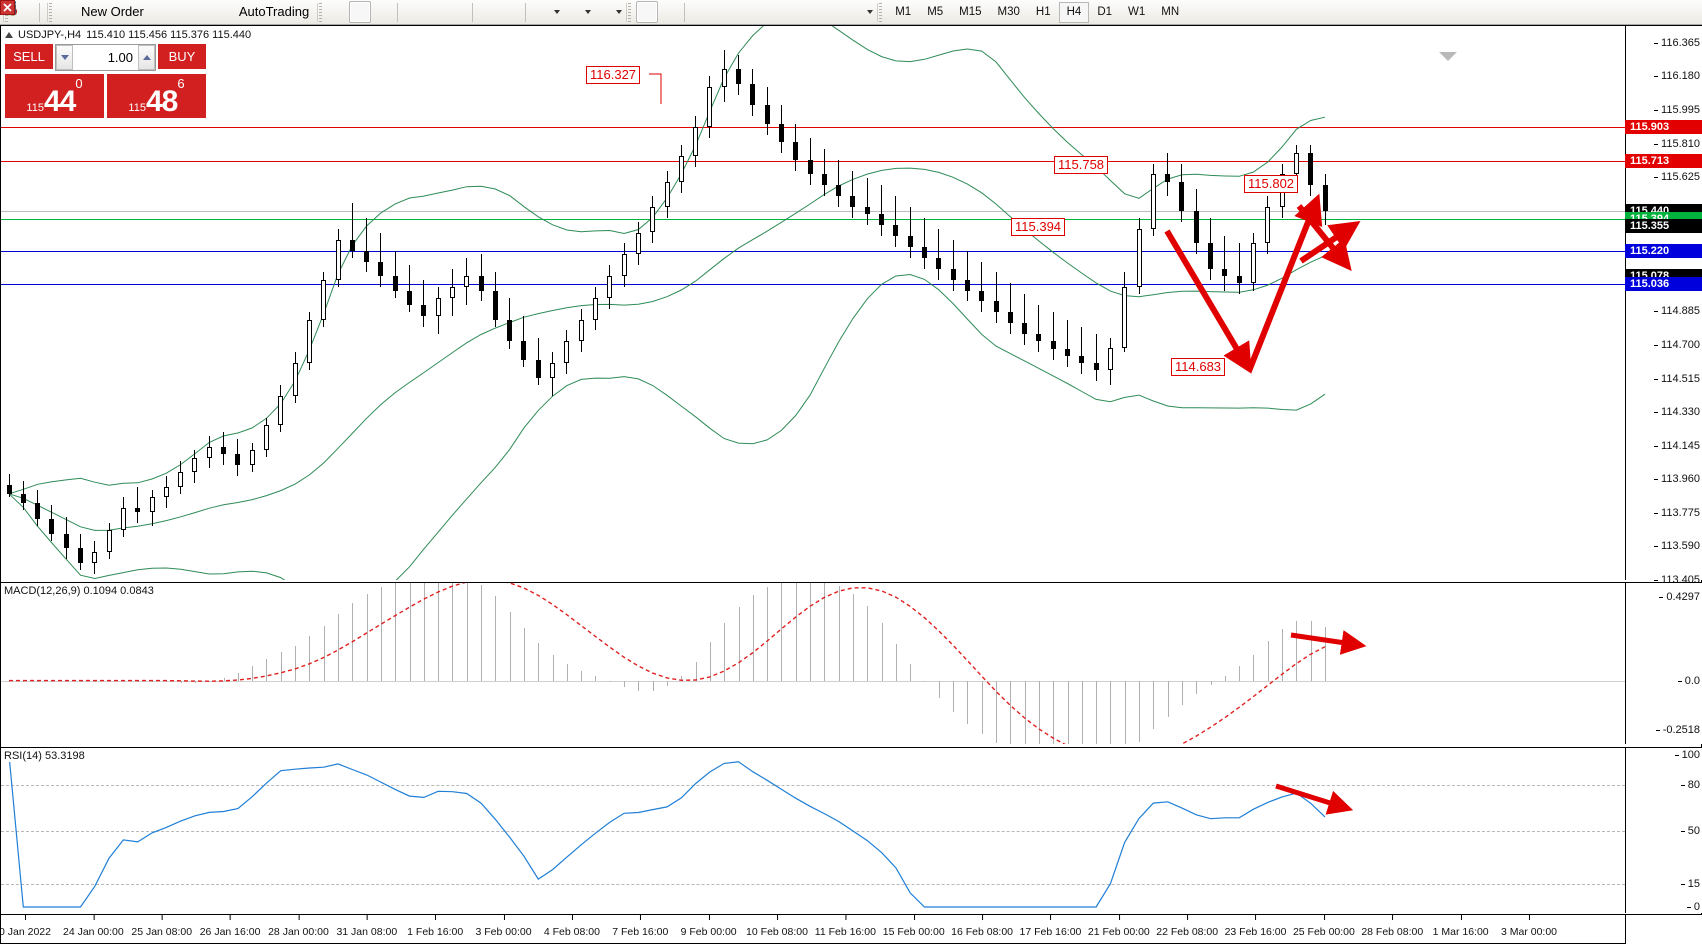 The width and height of the screenshot is (1702, 944). Describe the element at coordinates (54, 96) in the screenshot. I see `sell-price: 115 44 0` at that location.